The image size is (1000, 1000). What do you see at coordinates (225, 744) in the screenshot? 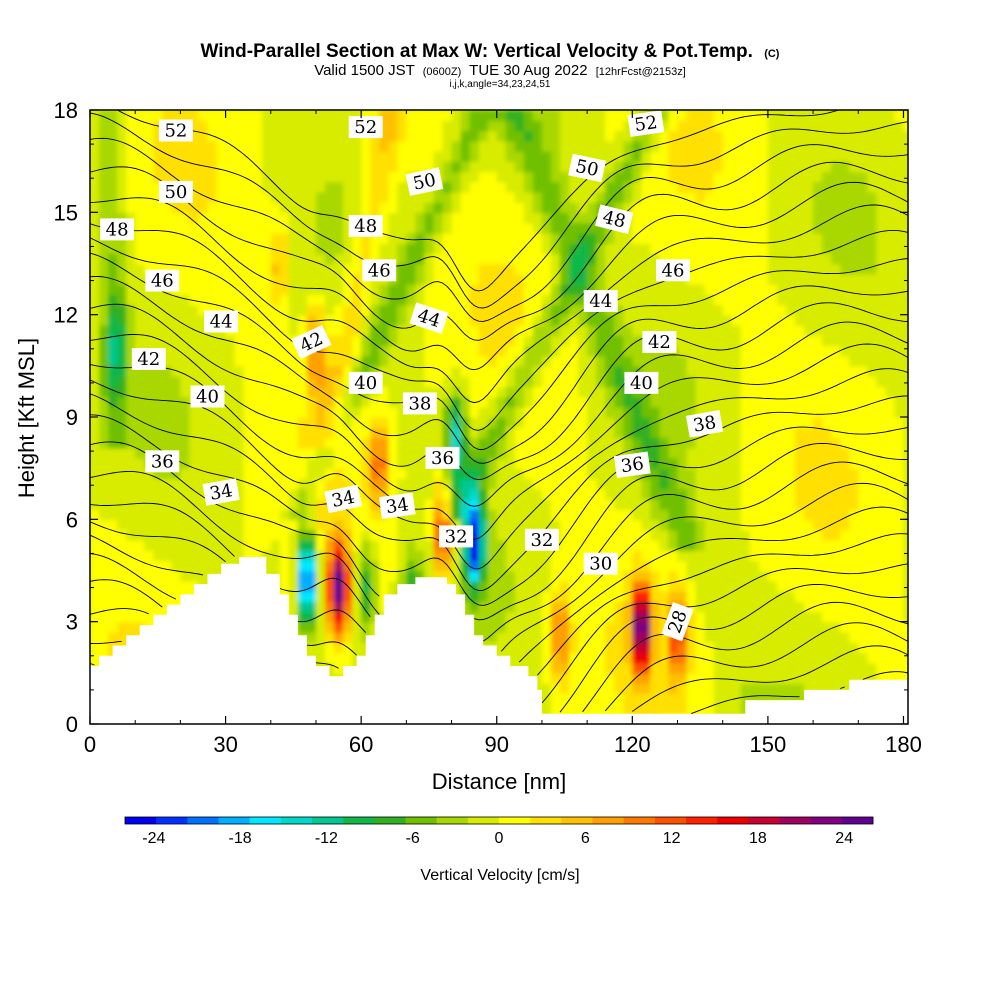
I see `x-tick-label: 30` at bounding box center [225, 744].